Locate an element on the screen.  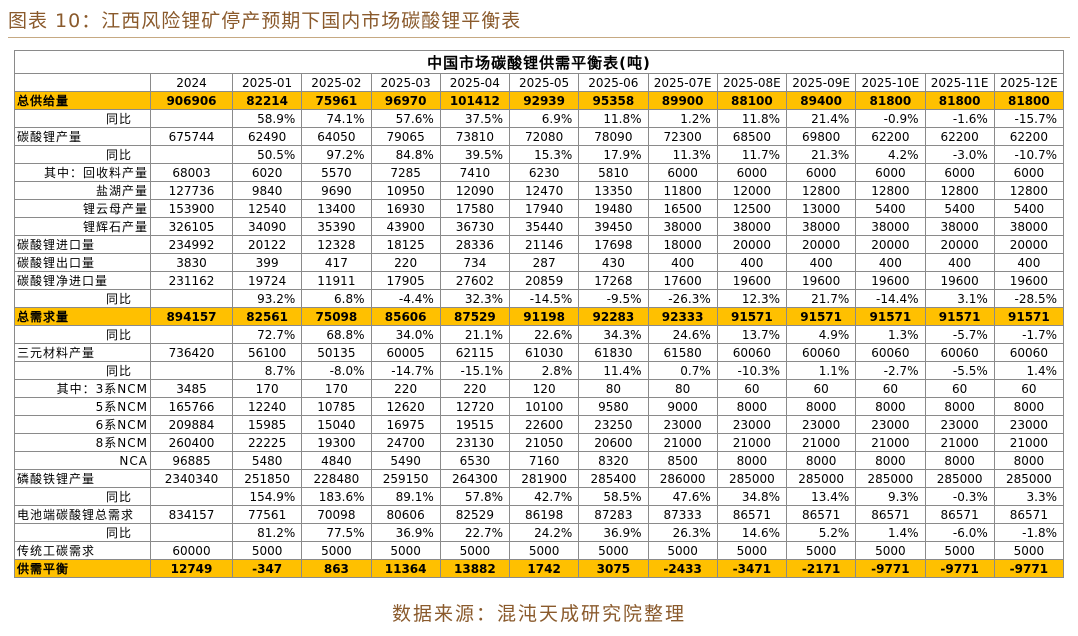
column-header: 2025-07E is located at coordinates (682, 82).